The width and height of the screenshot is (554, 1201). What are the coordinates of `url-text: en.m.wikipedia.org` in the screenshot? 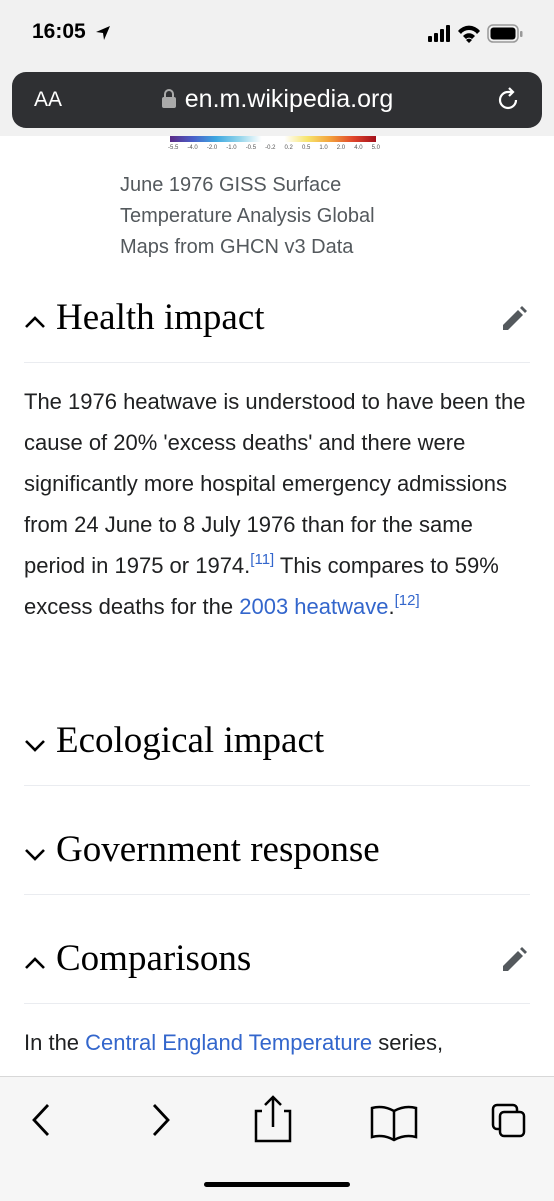 It's located at (289, 99).